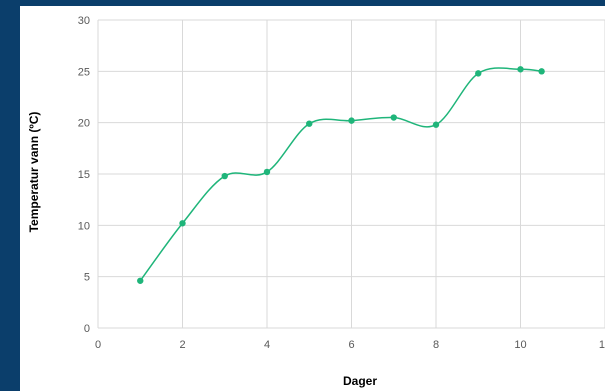  I want to click on x-tick-label: 6, so click(351, 345).